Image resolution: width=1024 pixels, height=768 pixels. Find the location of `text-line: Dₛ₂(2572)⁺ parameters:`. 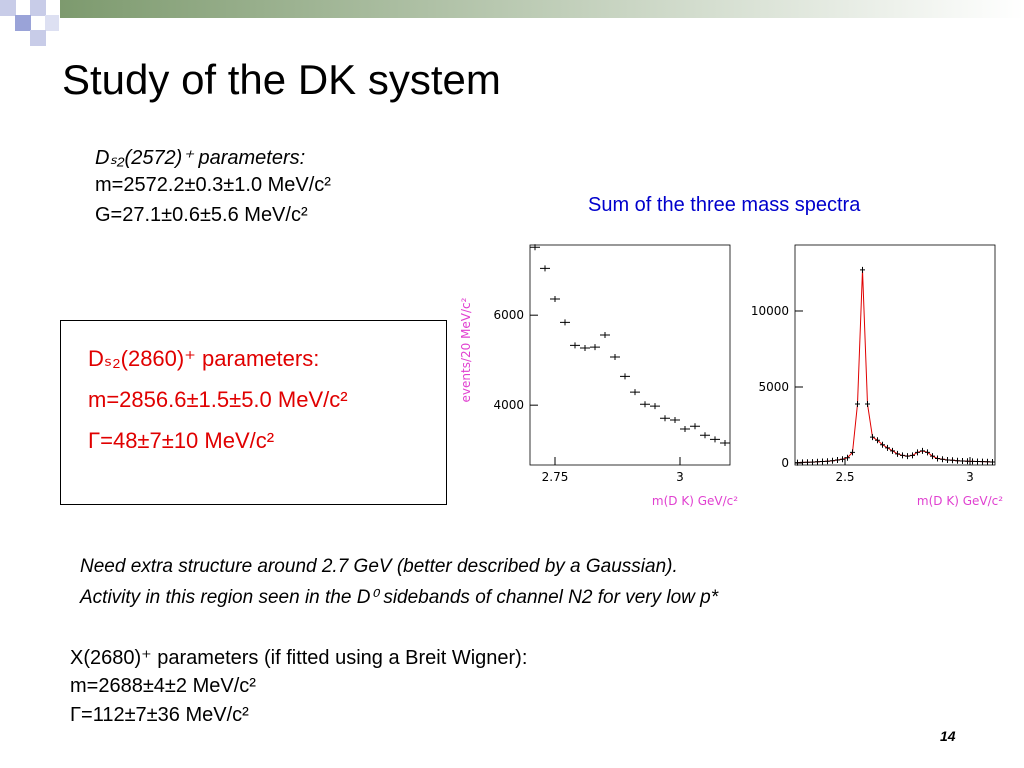

text-line: Dₛ₂(2572)⁺ parameters: is located at coordinates (200, 158).